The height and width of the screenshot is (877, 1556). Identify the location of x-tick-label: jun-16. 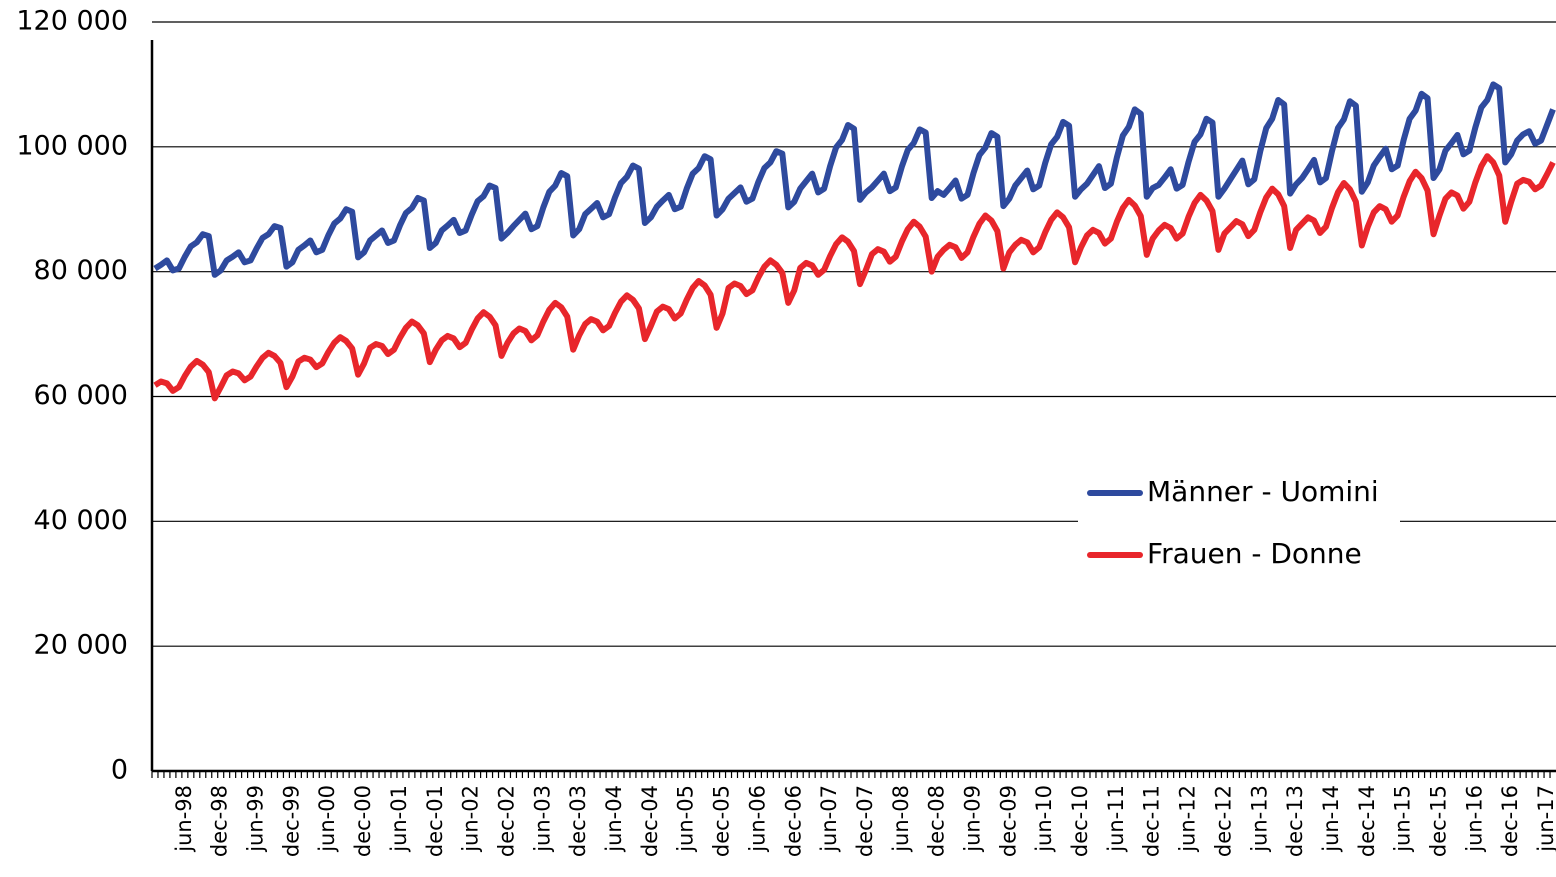
(1474, 819).